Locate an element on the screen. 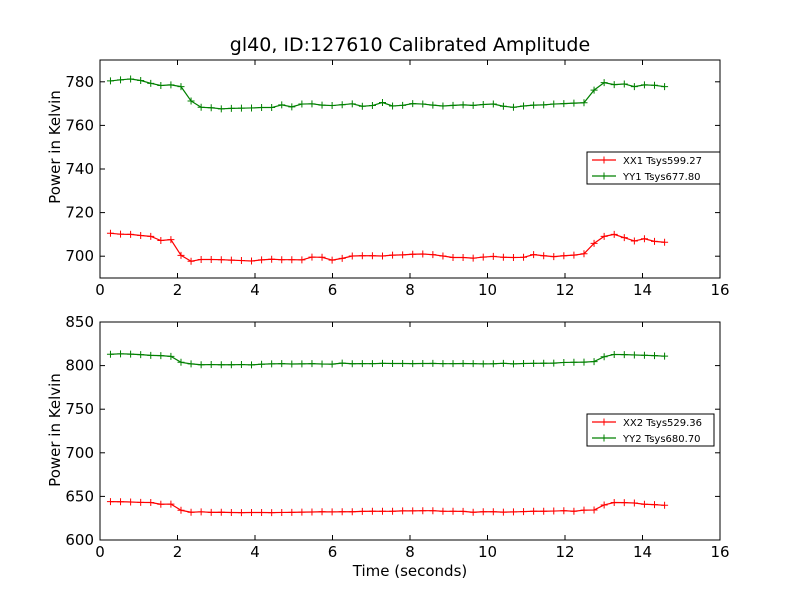 Image resolution: width=800 pixels, height=600 pixels. top-legend-box is located at coordinates (653, 168).